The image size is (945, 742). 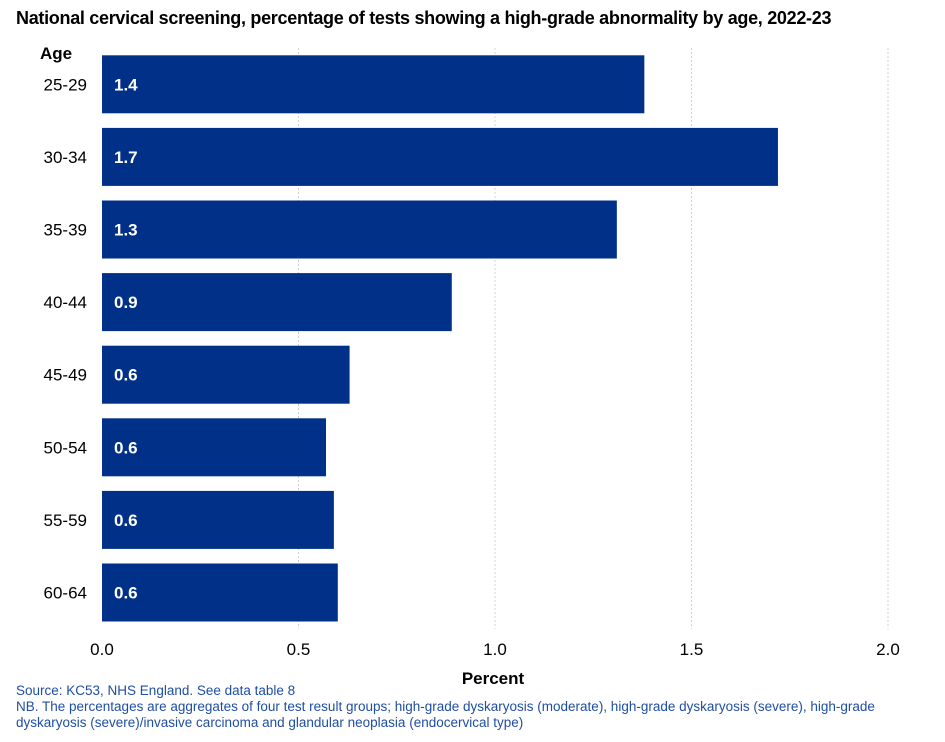 I want to click on y-tick-label: 40-44, so click(x=65, y=302).